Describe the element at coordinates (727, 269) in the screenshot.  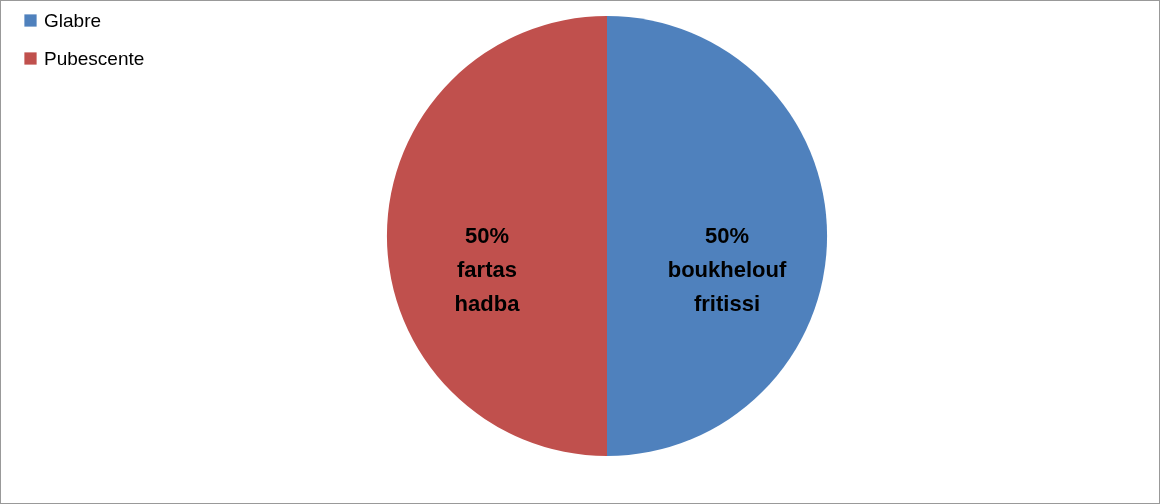
I see `data-label: 50% boukhelouf fritissi` at that location.